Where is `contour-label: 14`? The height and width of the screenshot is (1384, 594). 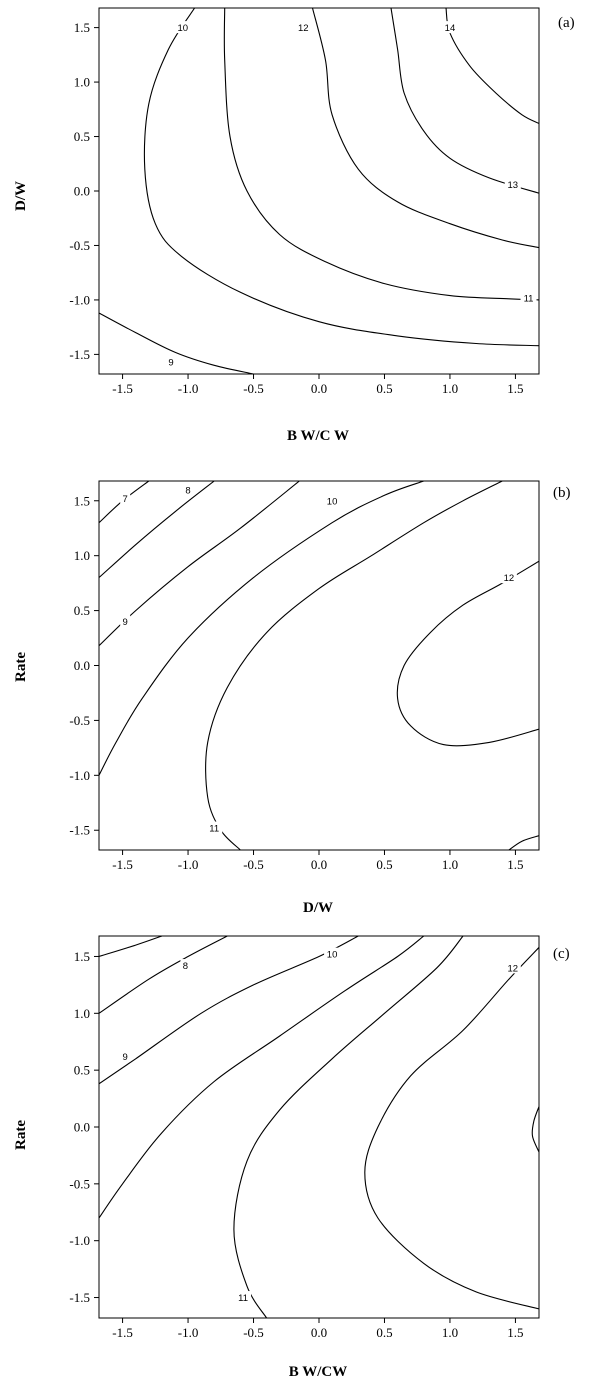 contour-label: 14 is located at coordinates (450, 28).